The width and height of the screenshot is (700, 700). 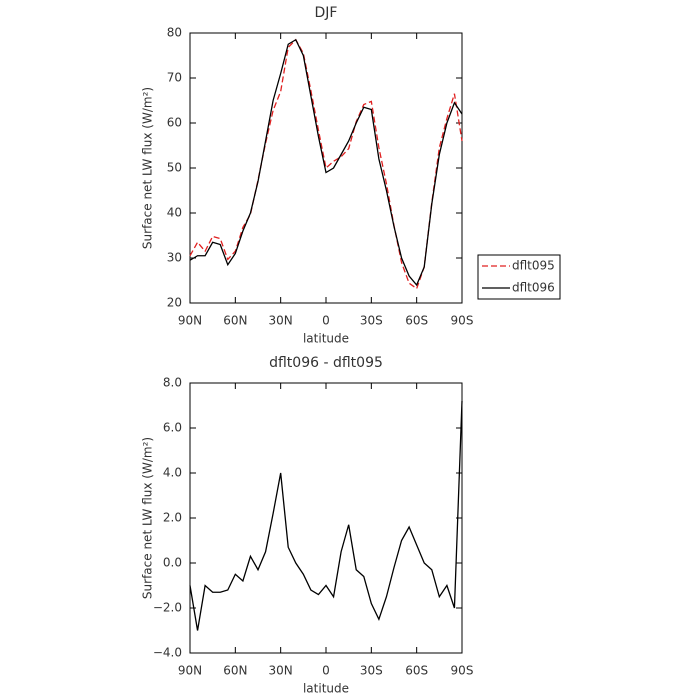 I want to click on y-tick-label: 70, so click(x=174, y=78).